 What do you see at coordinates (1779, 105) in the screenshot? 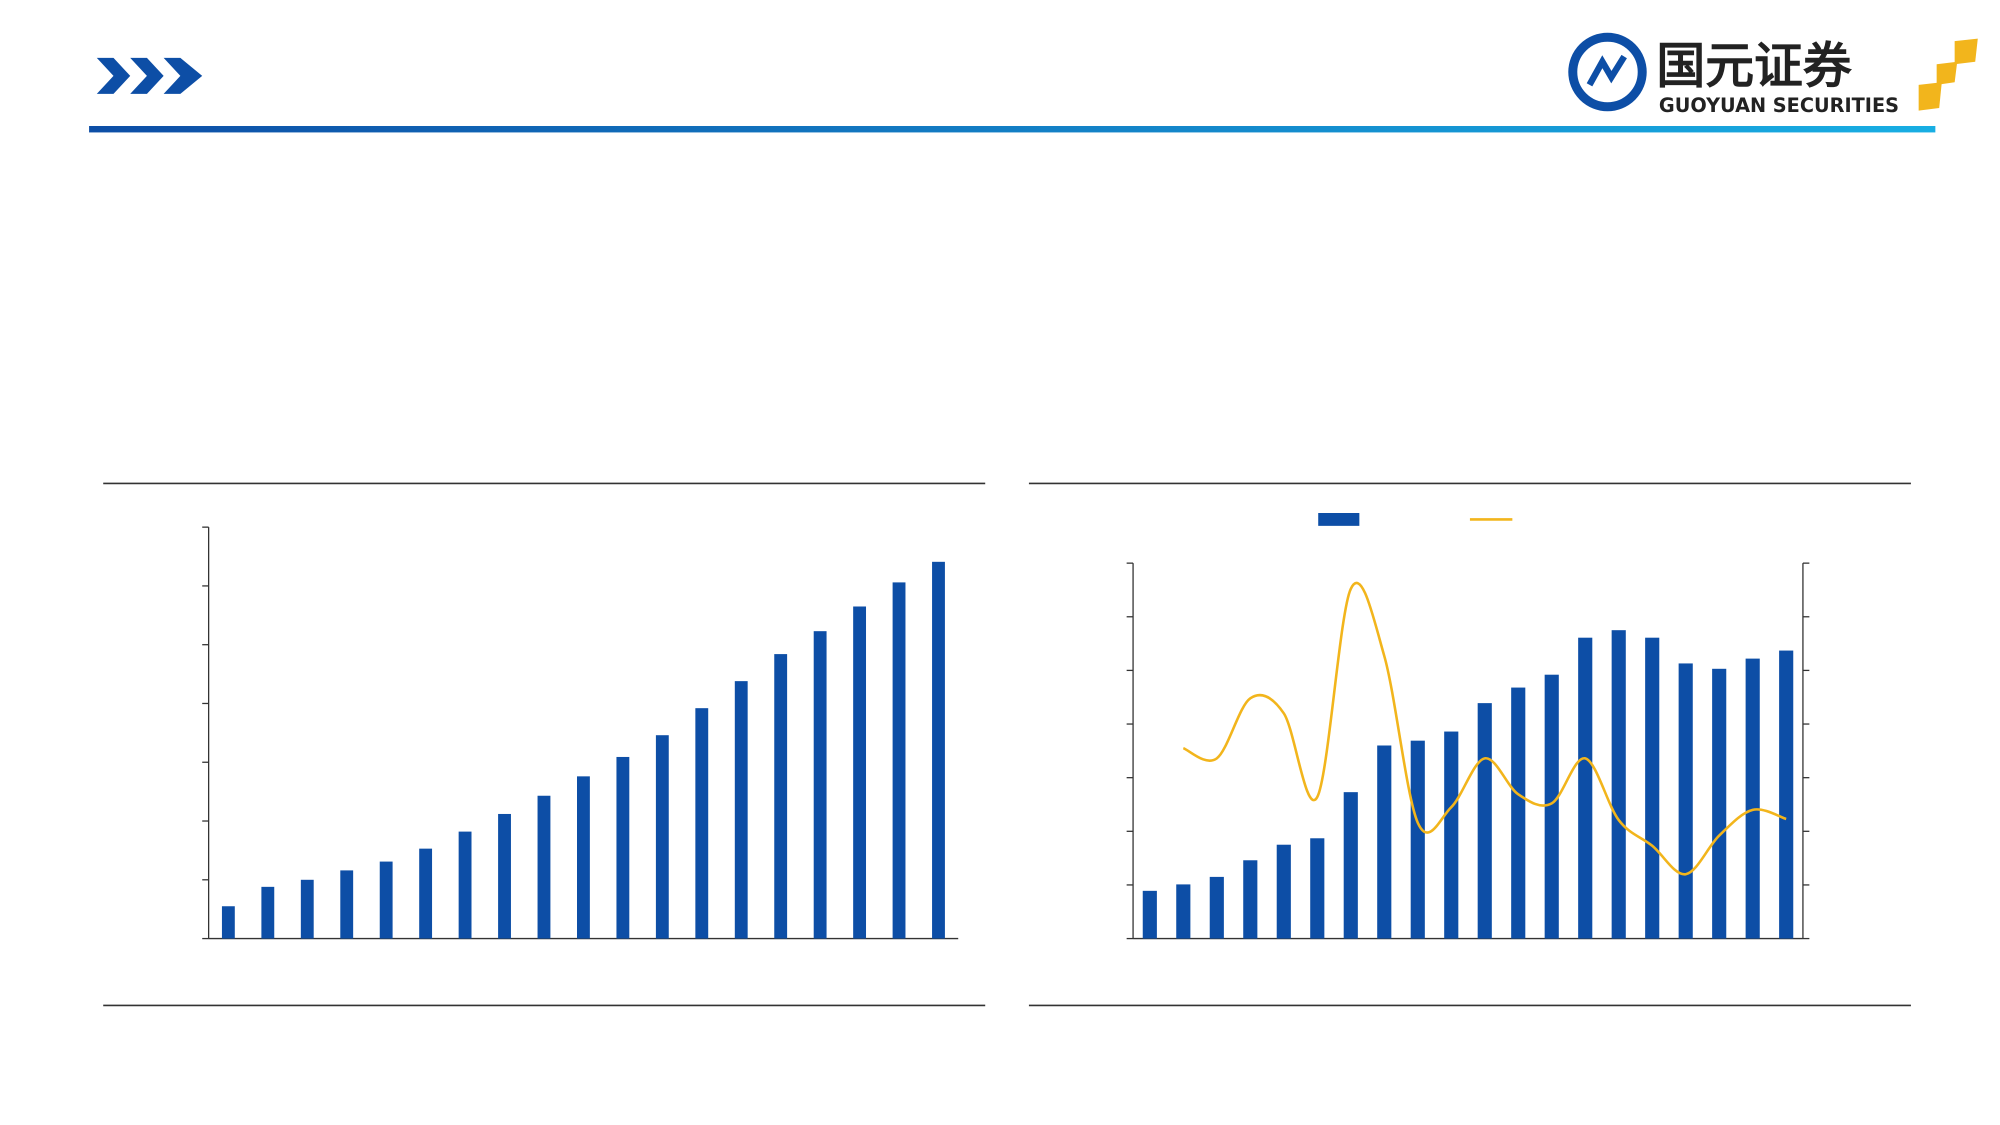
I see `logo-en: GUOYUAN SECURITIES` at bounding box center [1779, 105].